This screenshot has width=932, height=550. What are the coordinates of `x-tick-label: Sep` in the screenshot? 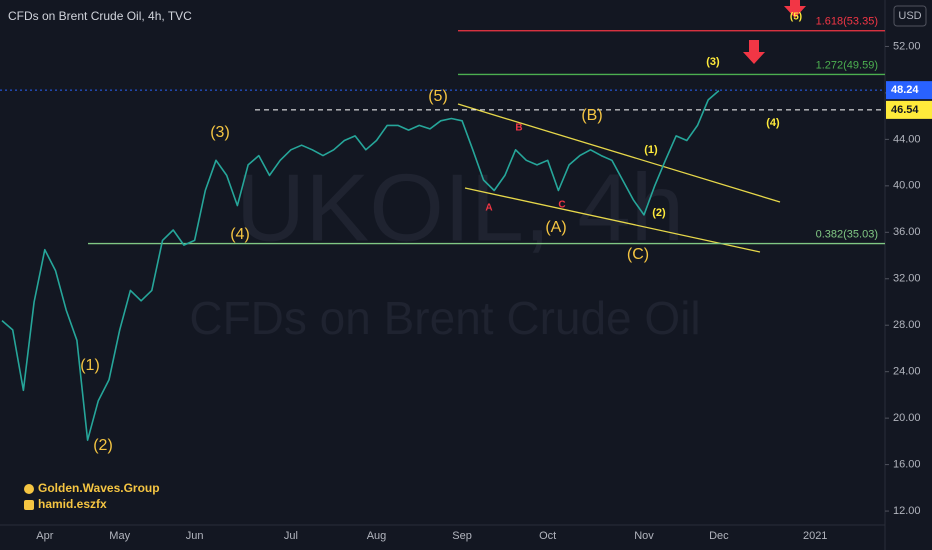 It's located at (462, 536).